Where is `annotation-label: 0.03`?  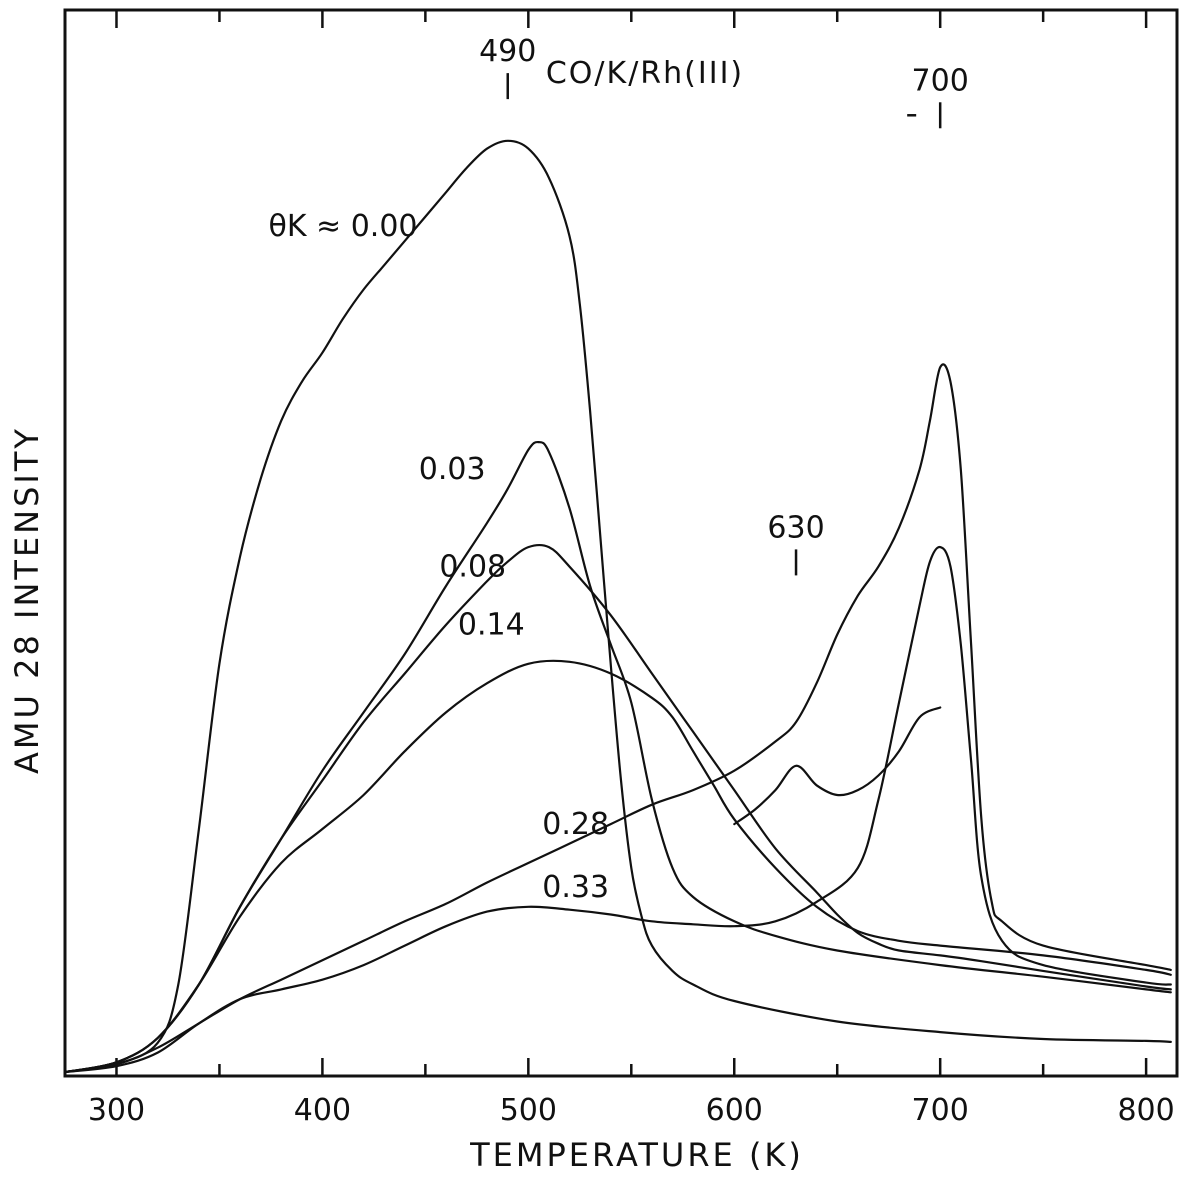 annotation-label: 0.03 is located at coordinates (452, 469).